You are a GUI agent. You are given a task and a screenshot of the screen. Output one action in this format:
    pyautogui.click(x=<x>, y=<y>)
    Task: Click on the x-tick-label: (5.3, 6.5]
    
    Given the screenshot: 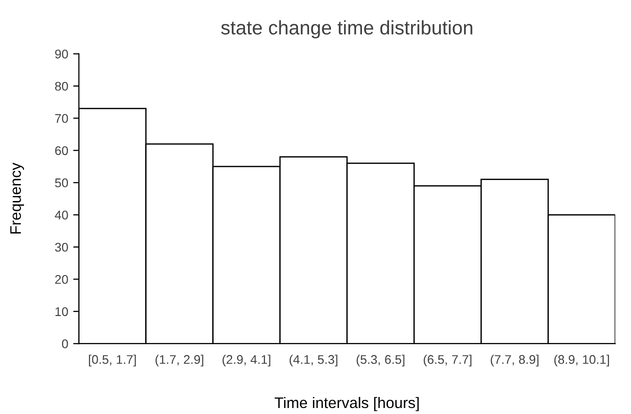 What is the action you would take?
    pyautogui.click(x=380, y=360)
    